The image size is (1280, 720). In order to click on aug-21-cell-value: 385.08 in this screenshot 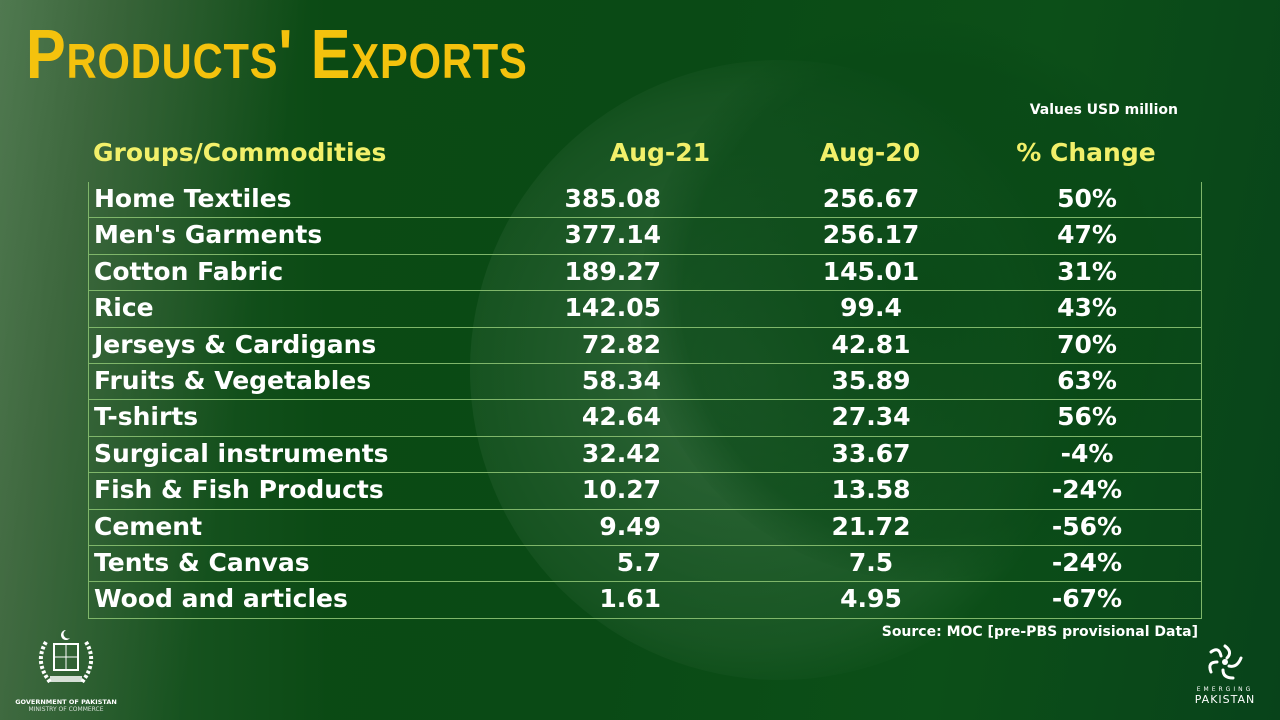, I will do `click(613, 198)`.